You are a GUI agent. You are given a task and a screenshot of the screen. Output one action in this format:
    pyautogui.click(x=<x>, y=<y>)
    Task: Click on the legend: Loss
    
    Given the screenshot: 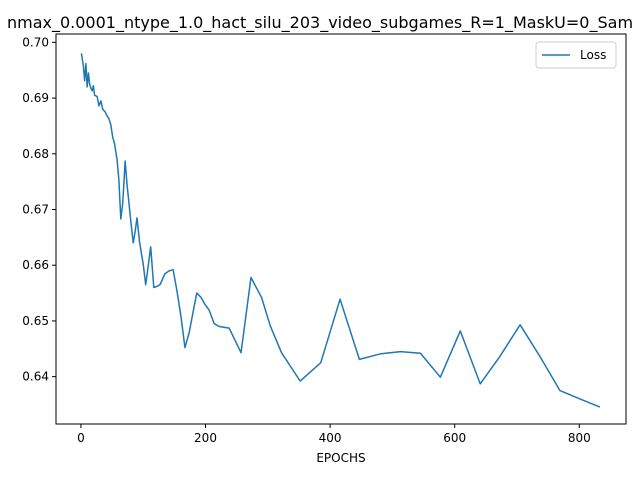 What is the action you would take?
    pyautogui.click(x=576, y=55)
    